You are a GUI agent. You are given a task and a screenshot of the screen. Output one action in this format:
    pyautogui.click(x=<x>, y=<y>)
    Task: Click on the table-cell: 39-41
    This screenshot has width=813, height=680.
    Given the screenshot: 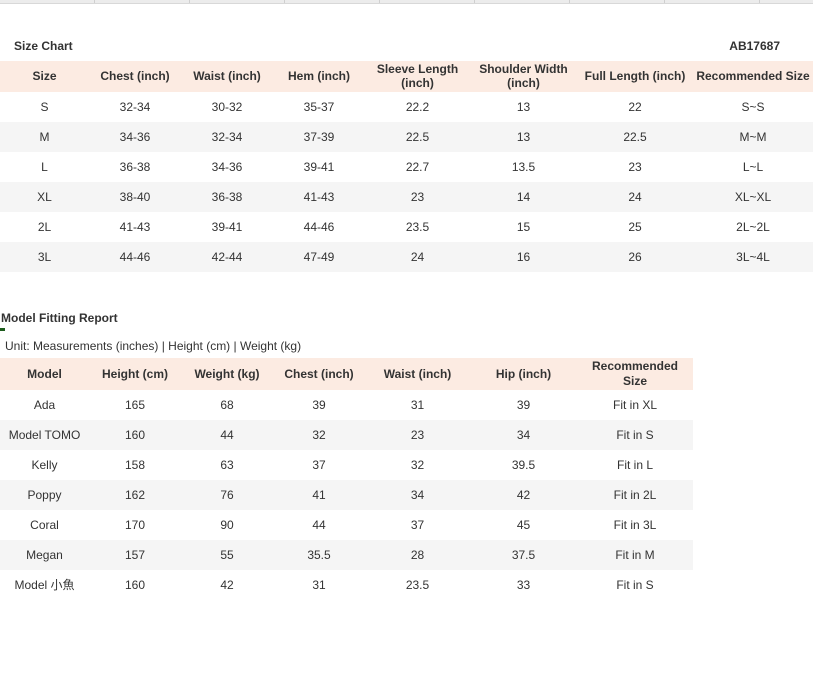 What is the action you would take?
    pyautogui.click(x=227, y=226)
    